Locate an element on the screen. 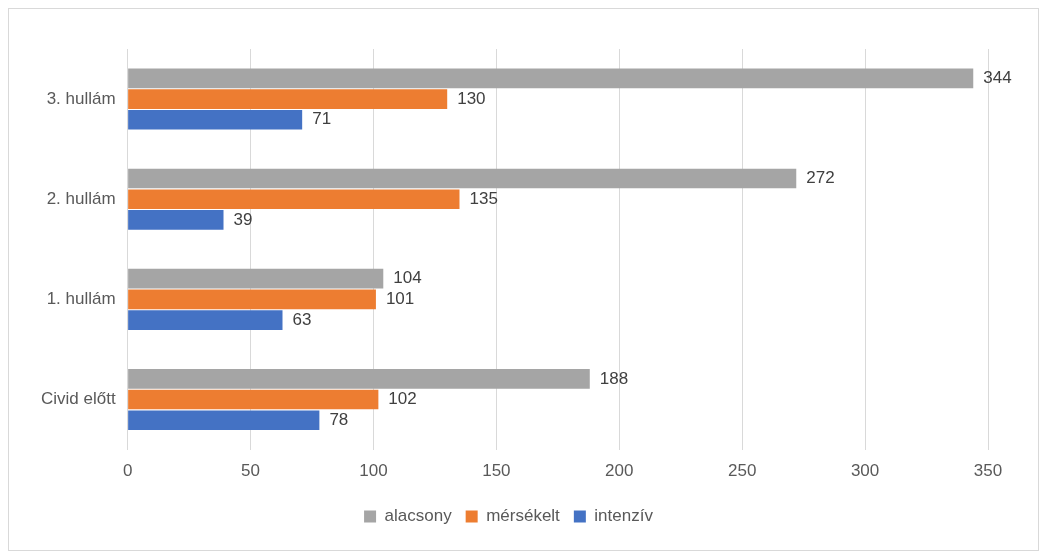 The width and height of the screenshot is (1047, 559). data-label: 135 is located at coordinates (483, 198).